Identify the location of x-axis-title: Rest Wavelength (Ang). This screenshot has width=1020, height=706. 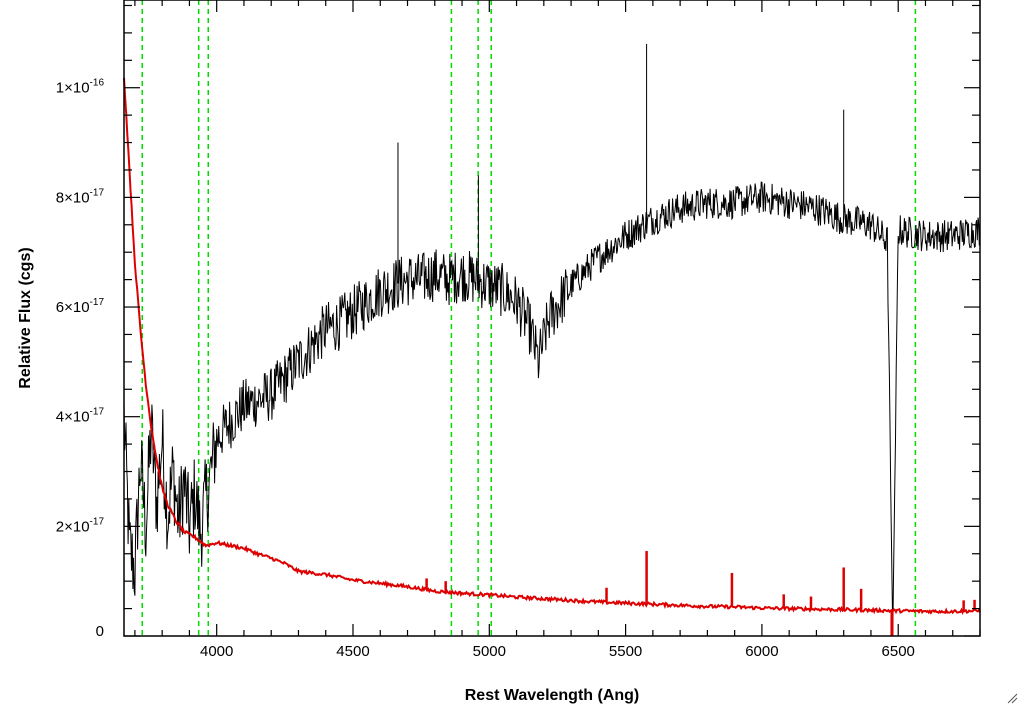
(552, 695).